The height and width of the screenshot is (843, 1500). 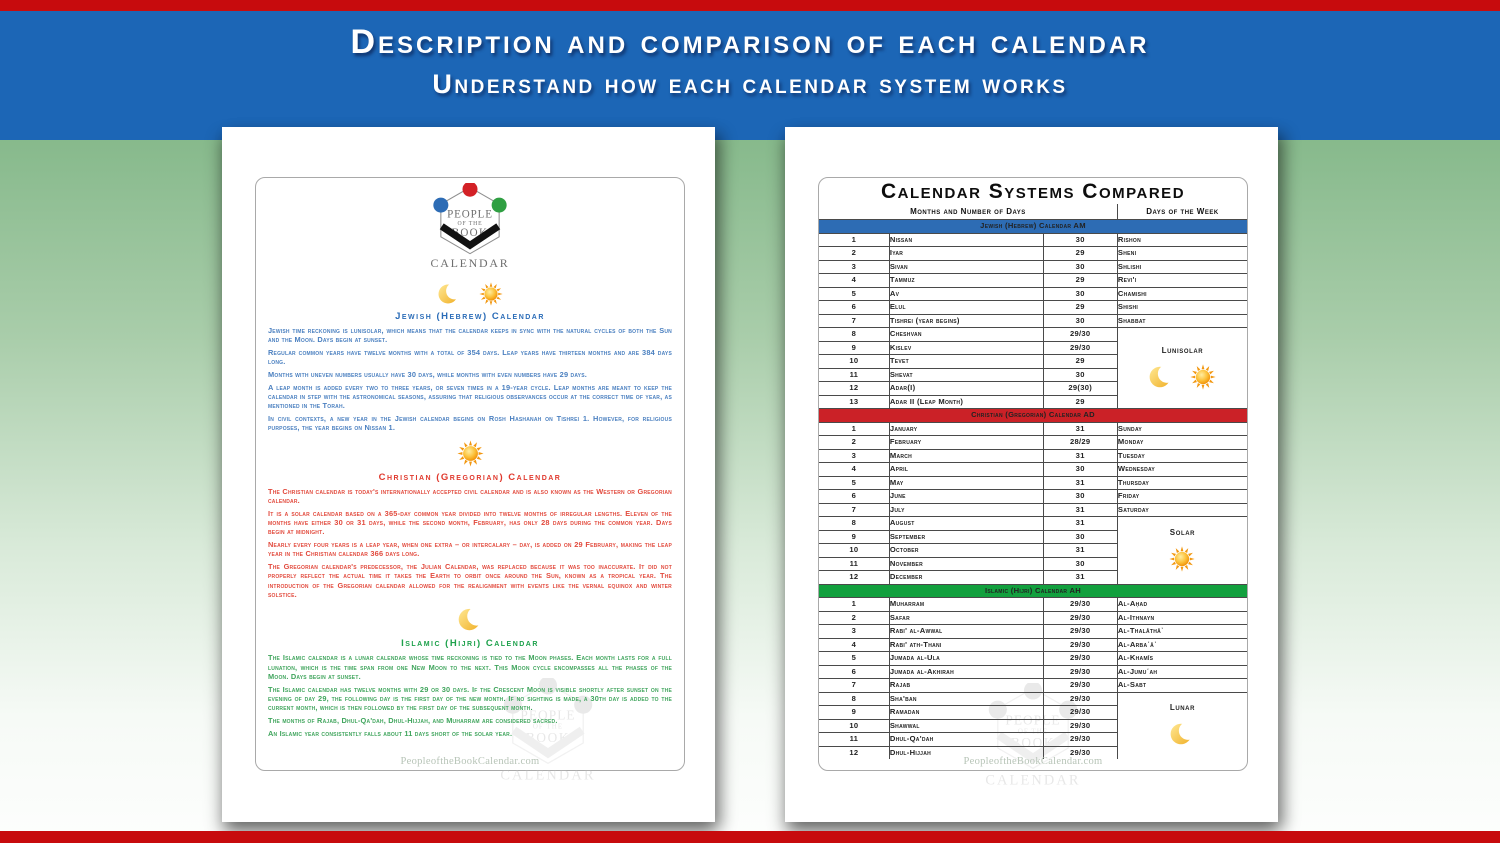 What do you see at coordinates (966, 644) in the screenshot?
I see `cell-month-name: Rabi' ath-Thani` at bounding box center [966, 644].